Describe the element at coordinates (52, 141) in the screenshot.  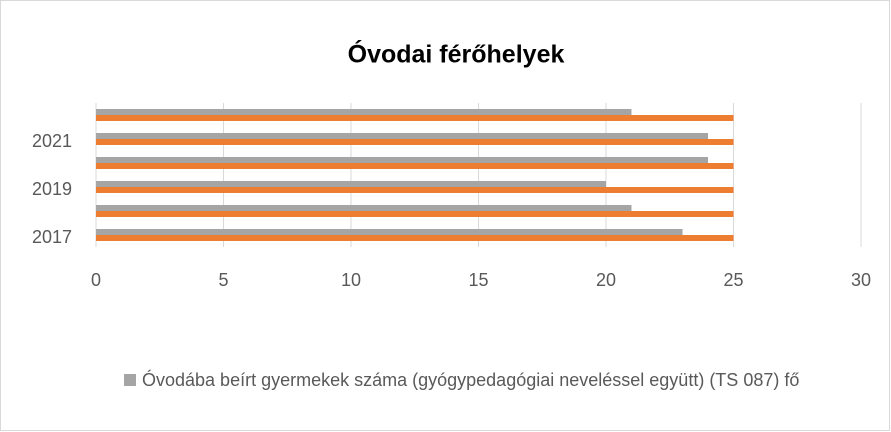
I see `y-tick-label: 2021` at that location.